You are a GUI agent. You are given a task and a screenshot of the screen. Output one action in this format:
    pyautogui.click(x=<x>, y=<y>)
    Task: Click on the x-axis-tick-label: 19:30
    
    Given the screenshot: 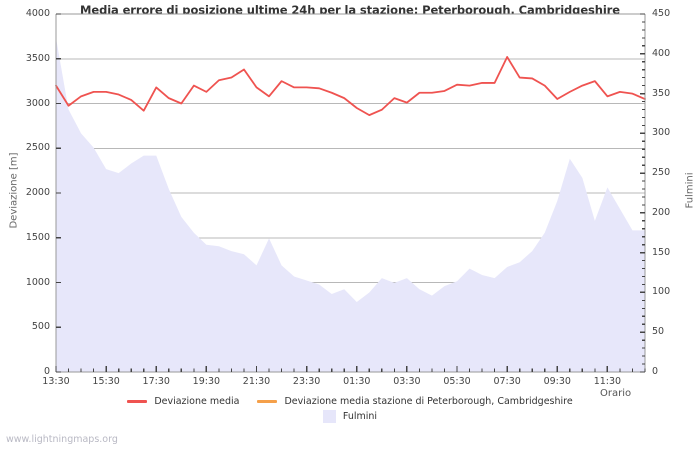 What is the action you would take?
    pyautogui.click(x=206, y=381)
    